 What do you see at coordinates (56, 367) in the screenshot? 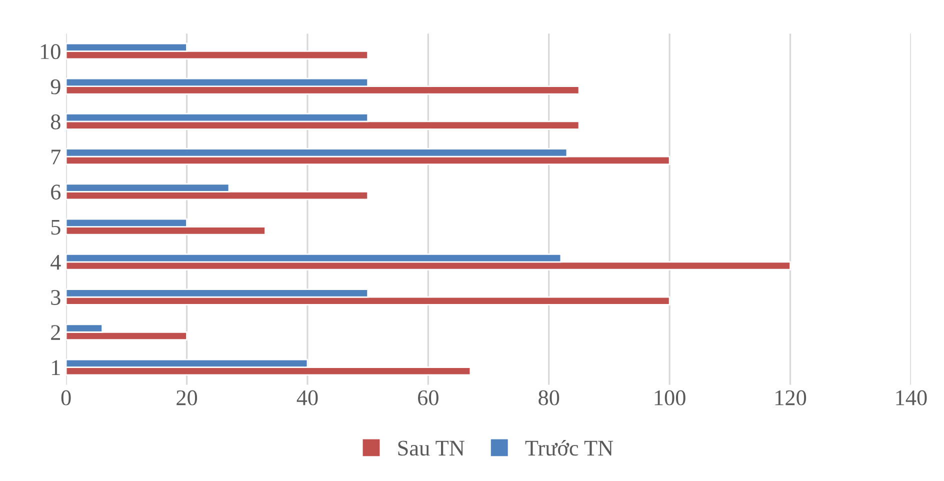
I see `y-tick-label: 1` at bounding box center [56, 367].